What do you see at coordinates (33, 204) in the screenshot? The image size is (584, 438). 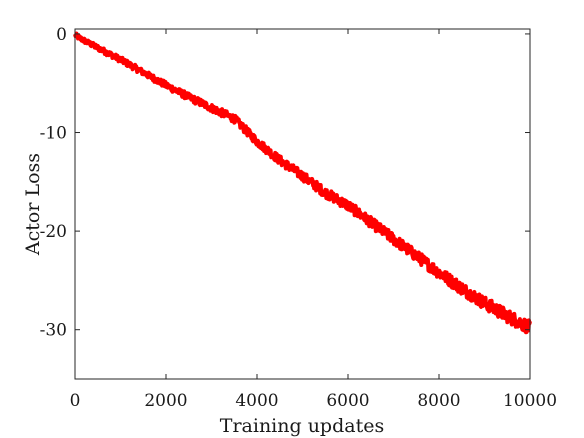 I see `y-axis-label: Actor Loss` at bounding box center [33, 204].